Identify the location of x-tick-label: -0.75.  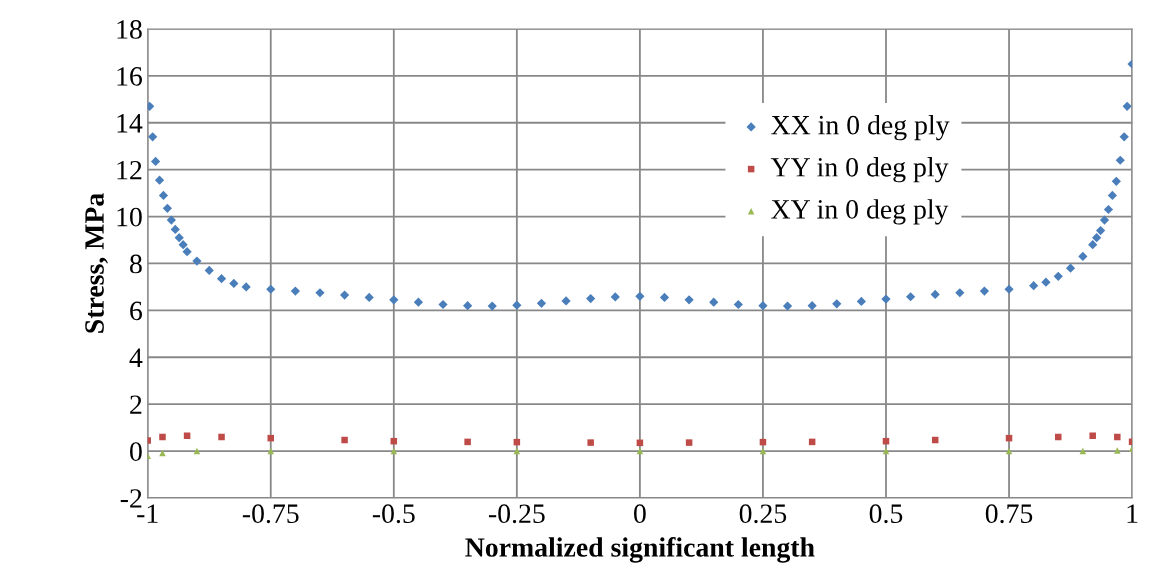
(270, 514).